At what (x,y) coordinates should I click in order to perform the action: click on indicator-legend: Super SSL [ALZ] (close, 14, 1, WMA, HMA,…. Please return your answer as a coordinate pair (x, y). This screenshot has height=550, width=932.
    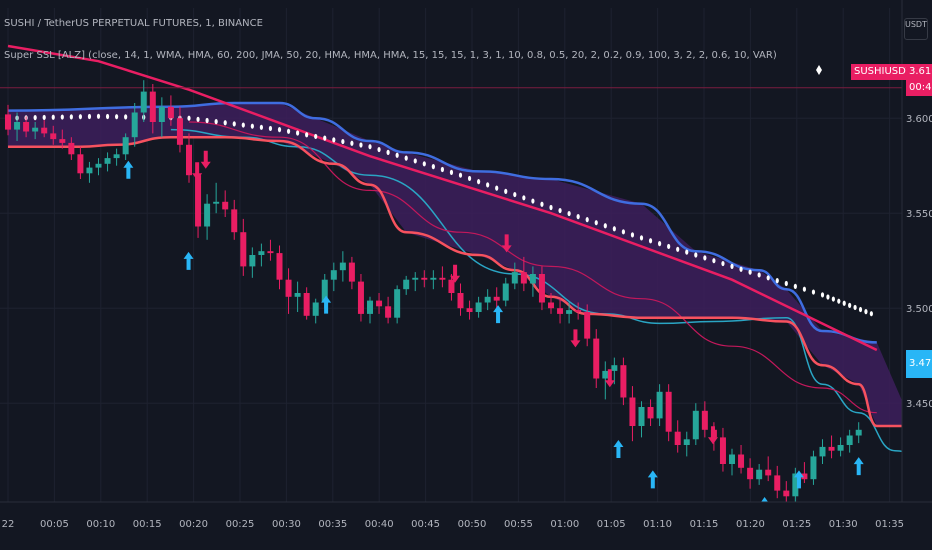
    Looking at the image, I should click on (390, 55).